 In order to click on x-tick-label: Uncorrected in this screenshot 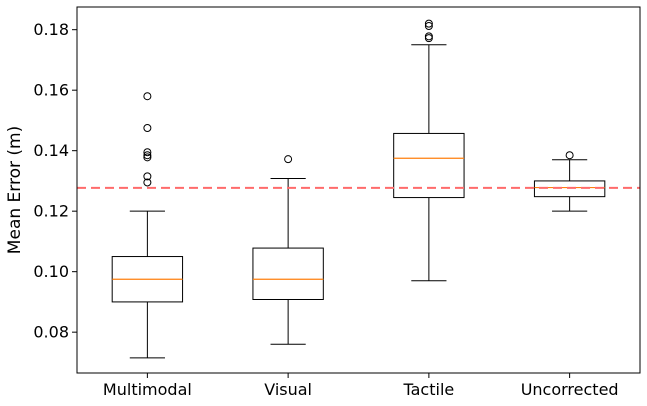, I will do `click(570, 389)`.